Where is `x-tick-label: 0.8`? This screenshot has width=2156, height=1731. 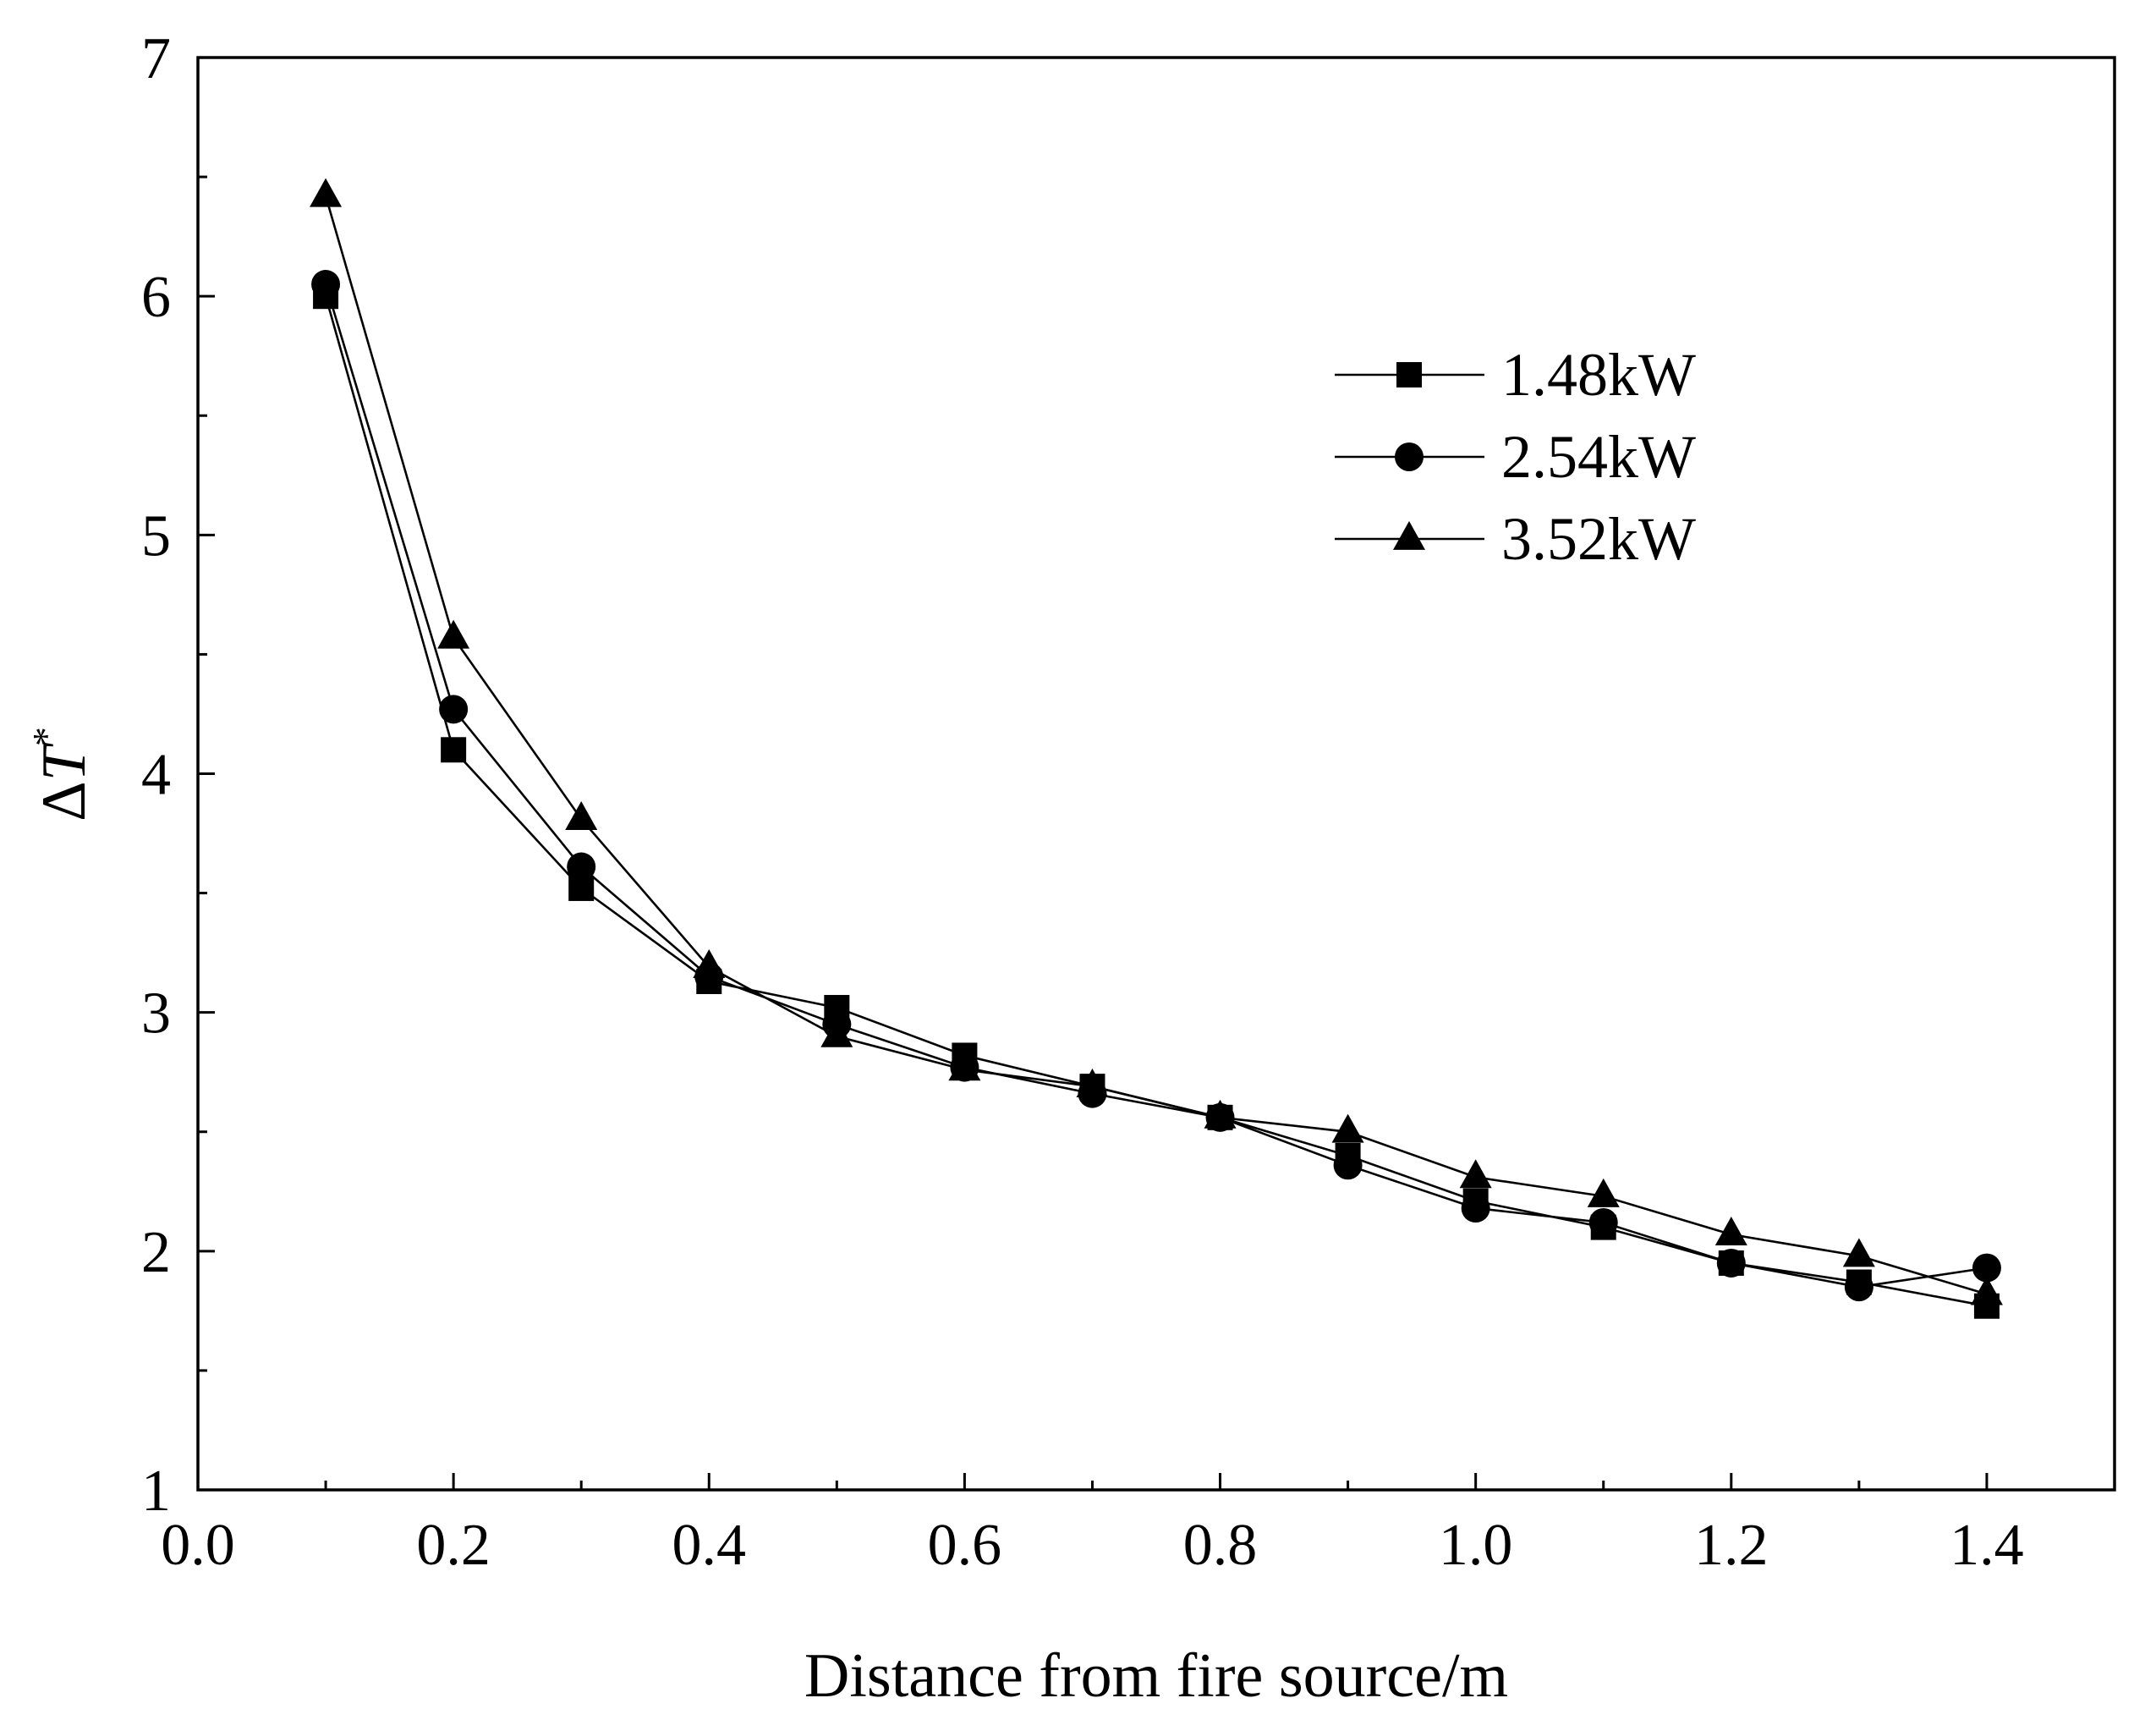 x-tick-label: 0.8 is located at coordinates (1220, 1545).